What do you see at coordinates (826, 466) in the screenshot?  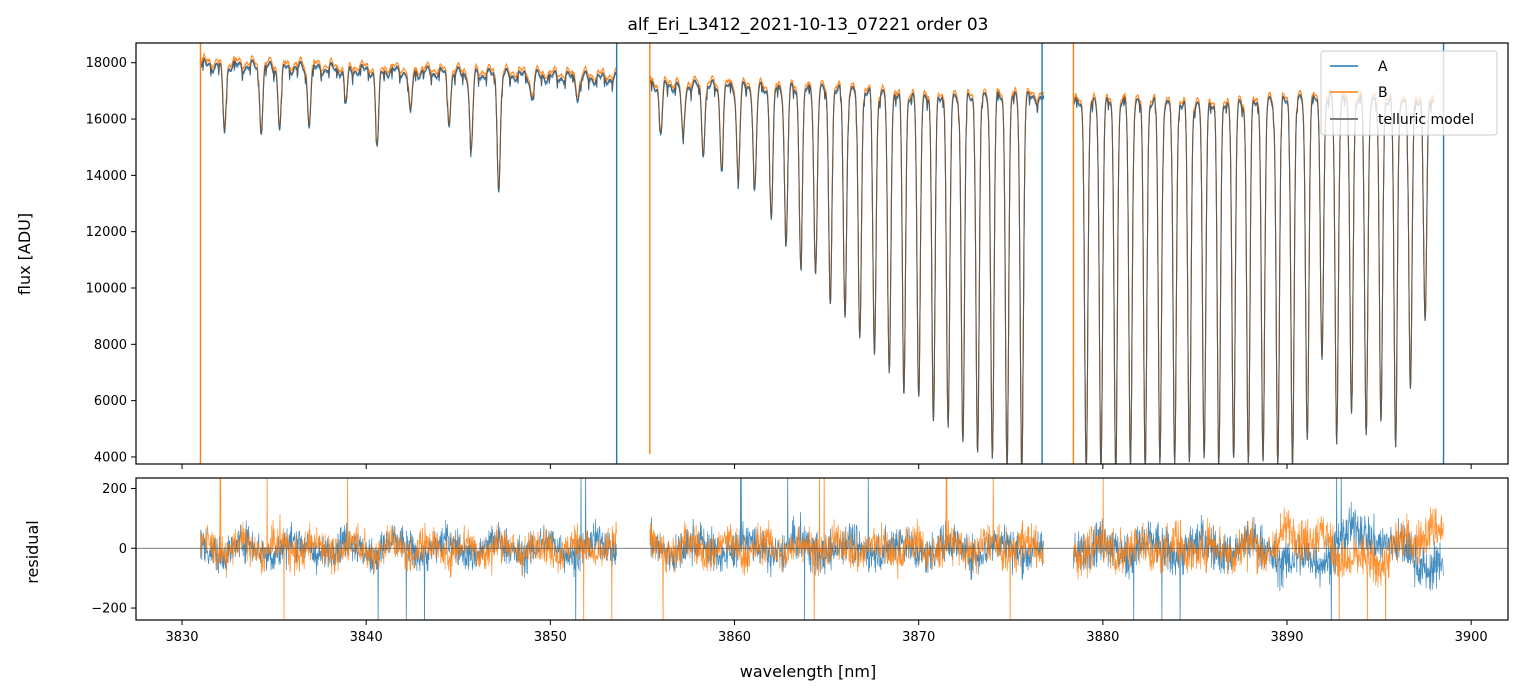 I see `spectrum-x-ticks` at bounding box center [826, 466].